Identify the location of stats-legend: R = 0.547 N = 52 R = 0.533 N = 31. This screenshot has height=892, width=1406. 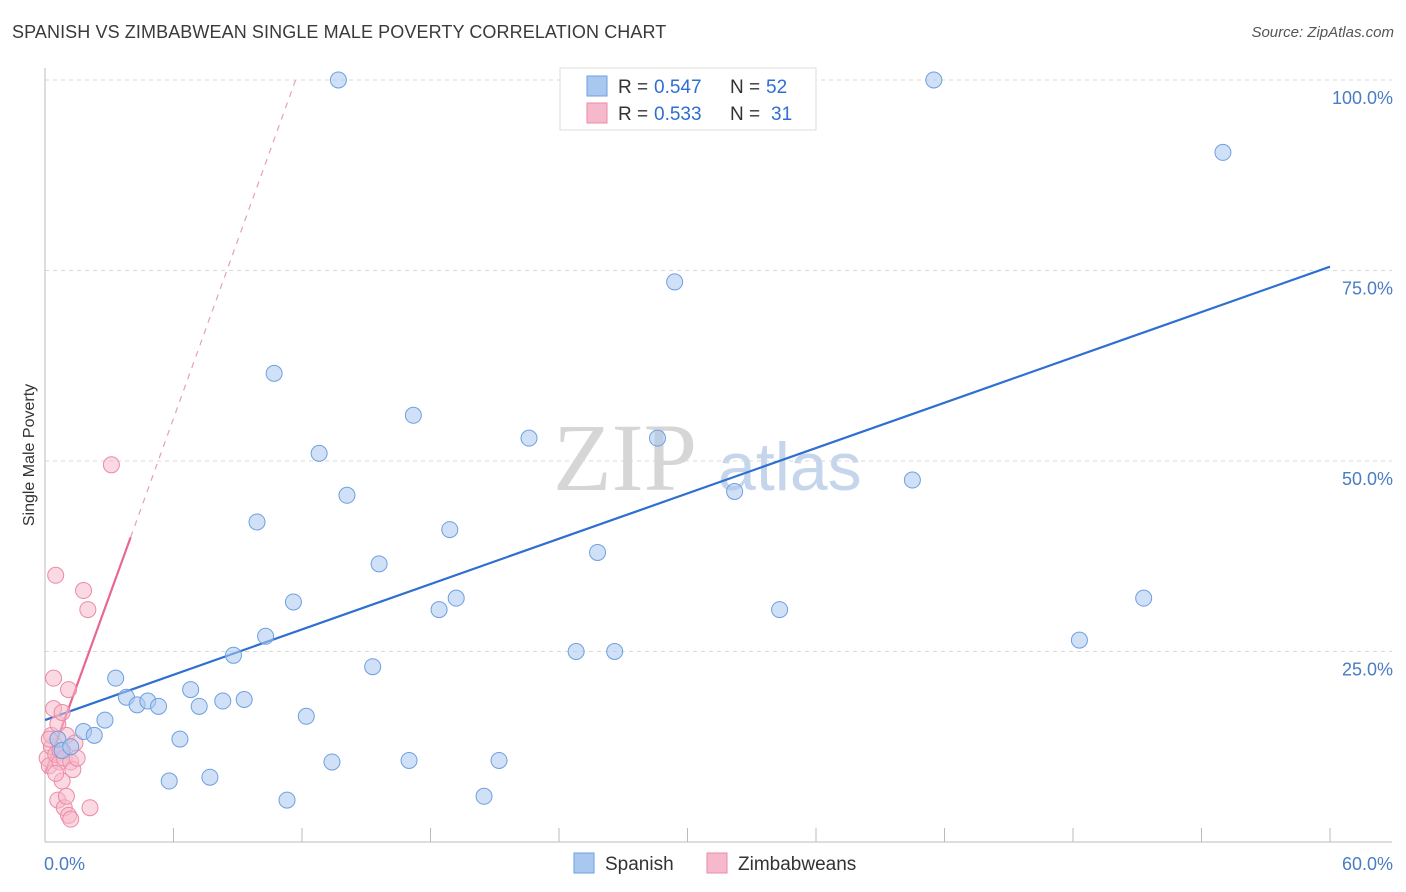
(688, 99).